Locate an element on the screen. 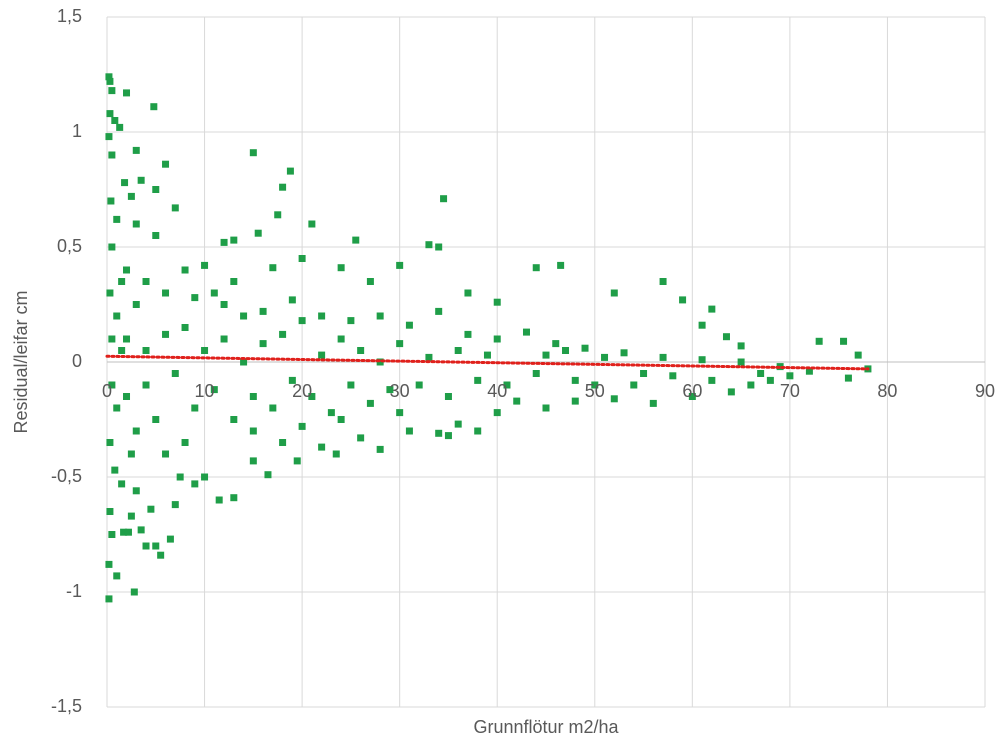 The image size is (1002, 741). x-tick-label: 0 is located at coordinates (107, 391).